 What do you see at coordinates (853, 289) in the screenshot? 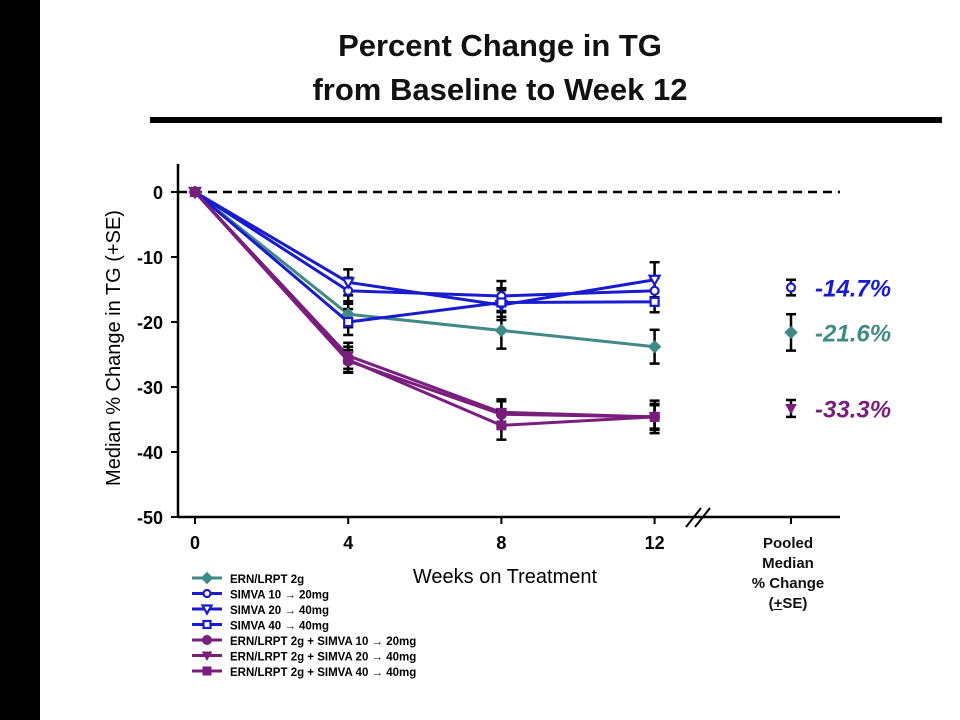
I see `pooled-value-label: -14.7%` at bounding box center [853, 289].